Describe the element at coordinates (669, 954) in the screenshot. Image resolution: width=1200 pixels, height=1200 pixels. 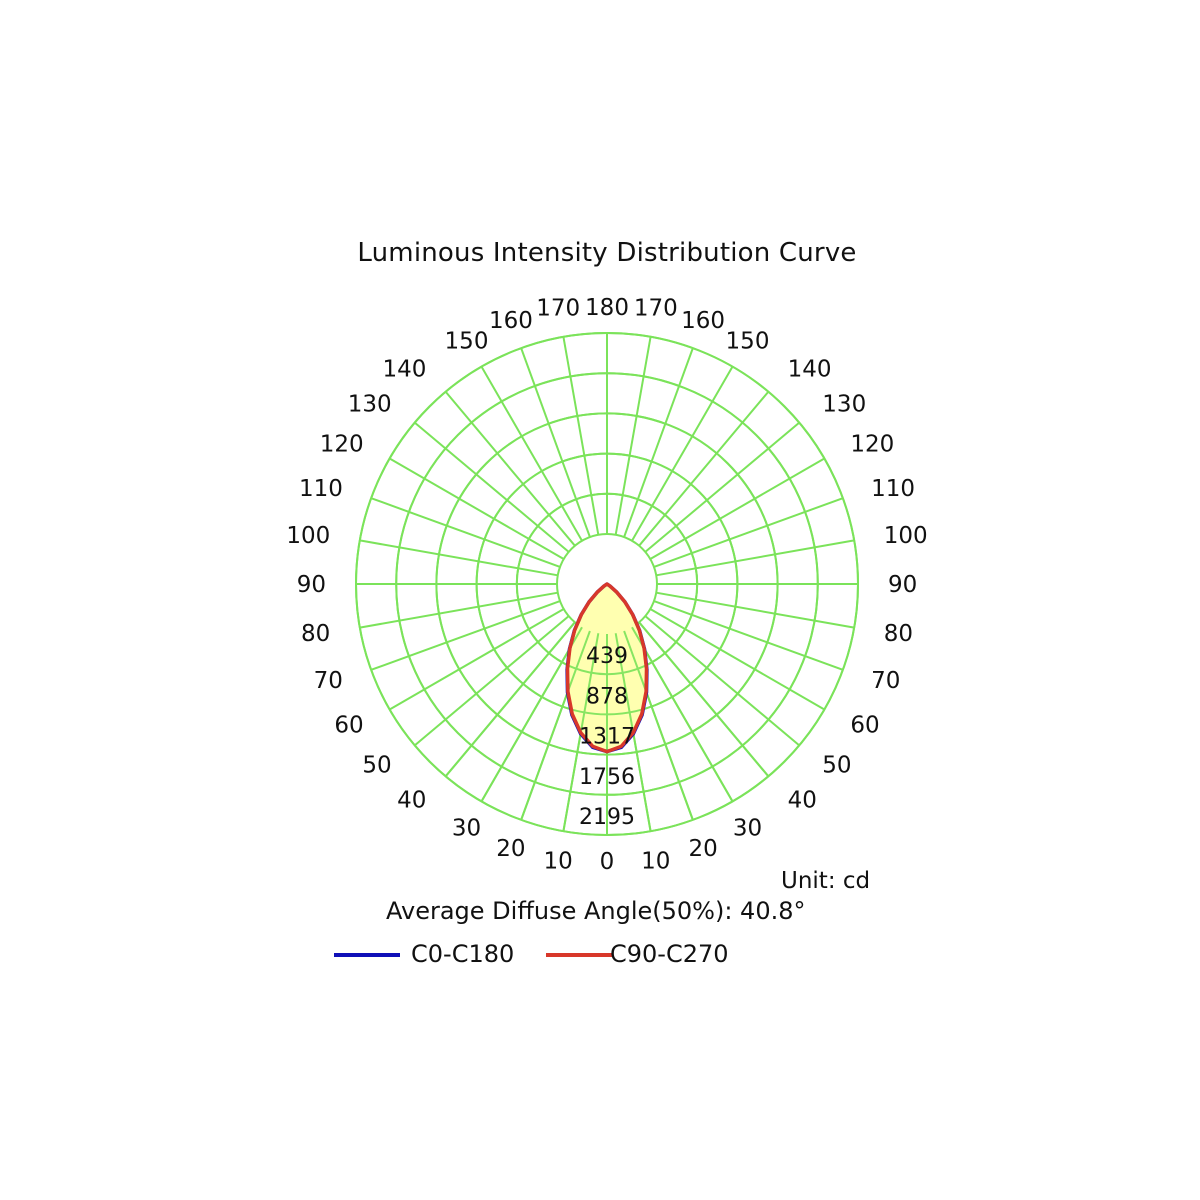
I see `legend-label-c90-c270: C90-C270` at that location.